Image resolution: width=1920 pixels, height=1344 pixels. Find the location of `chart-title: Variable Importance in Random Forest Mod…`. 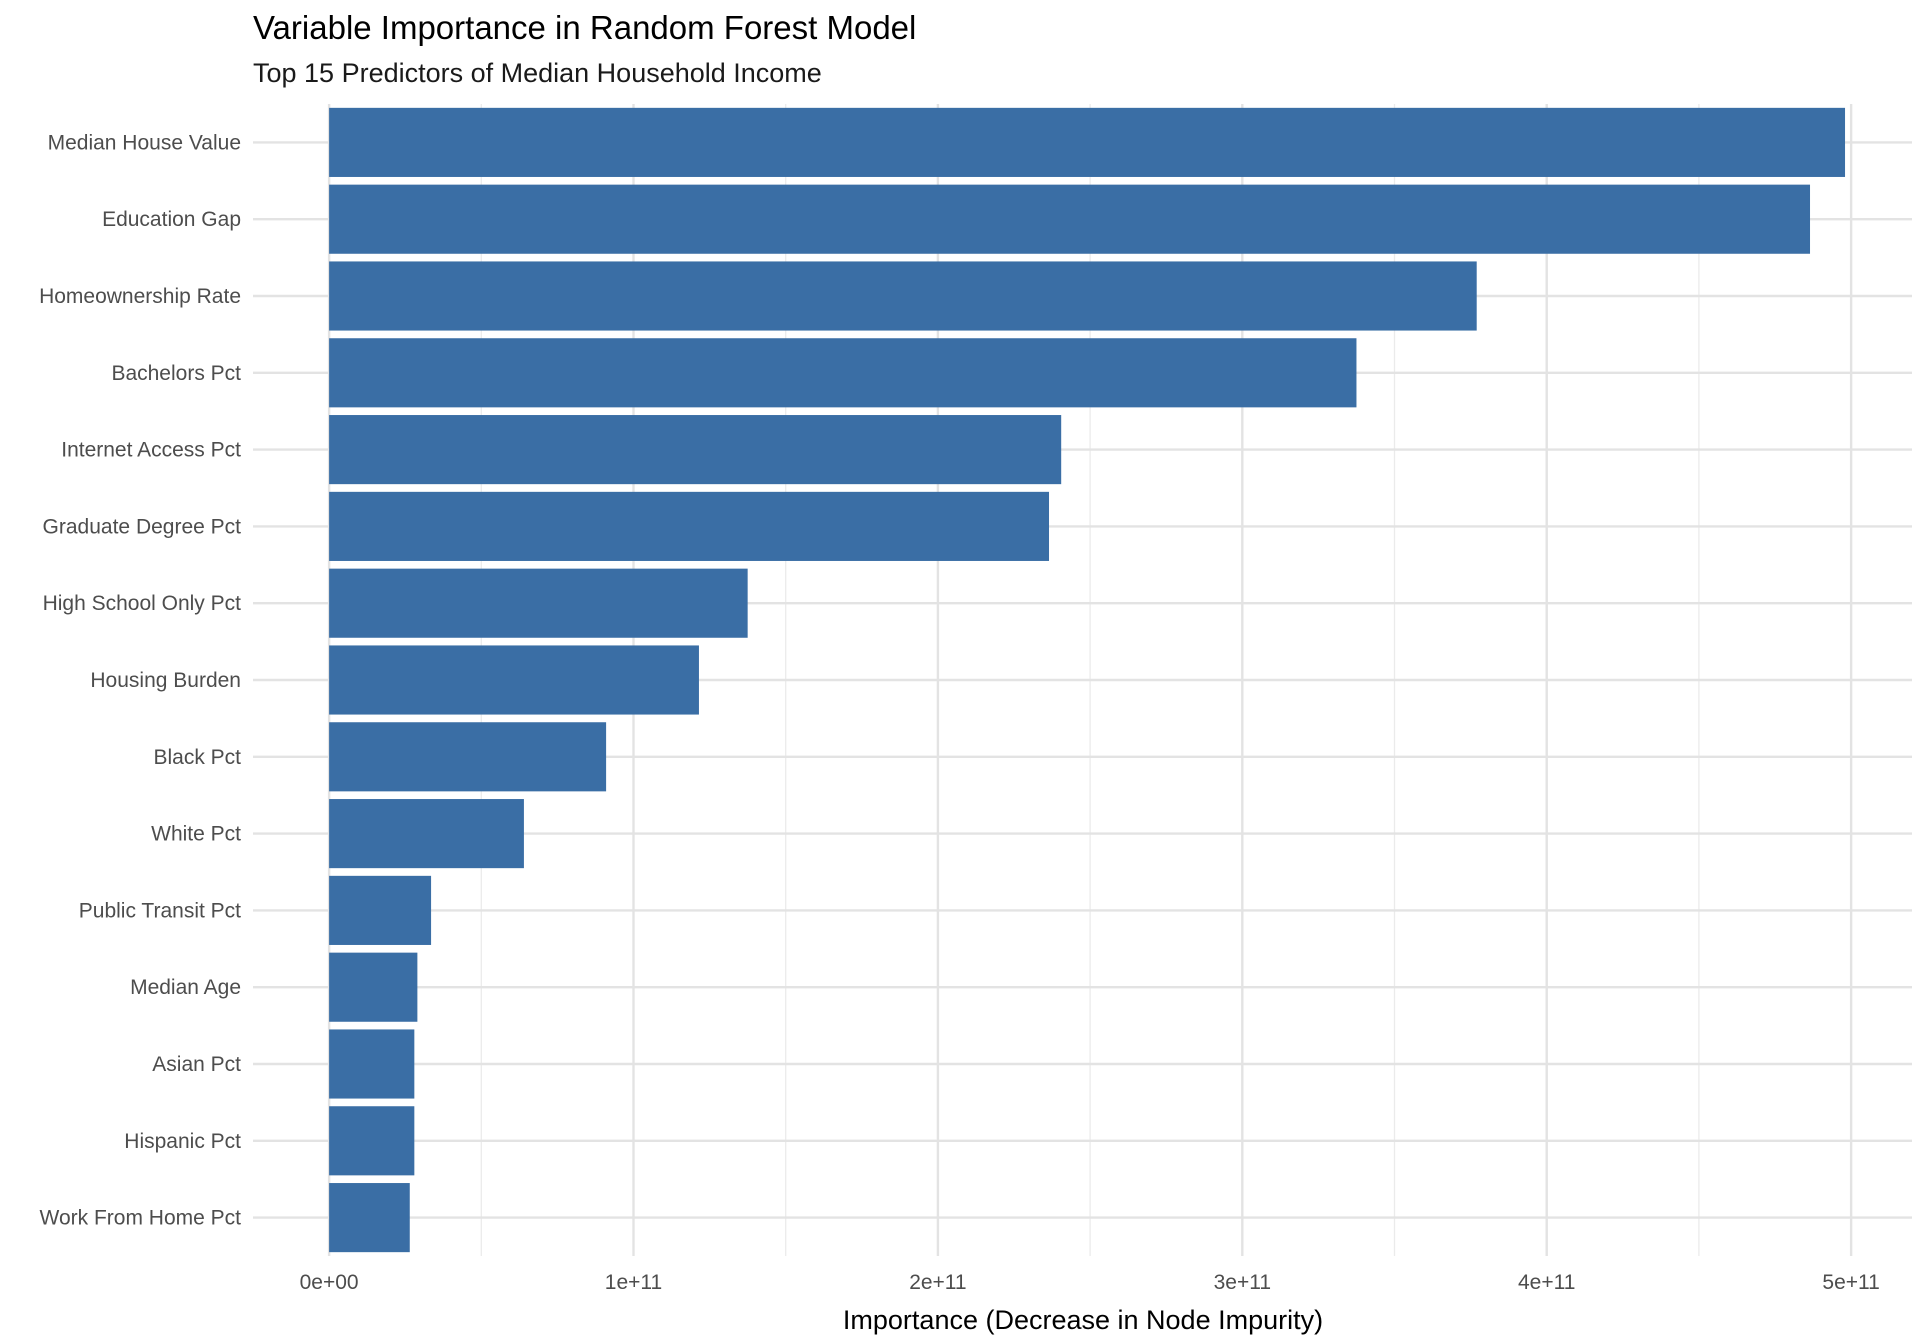

chart-title: Variable Importance in Random Forest Mod… is located at coordinates (584, 27).